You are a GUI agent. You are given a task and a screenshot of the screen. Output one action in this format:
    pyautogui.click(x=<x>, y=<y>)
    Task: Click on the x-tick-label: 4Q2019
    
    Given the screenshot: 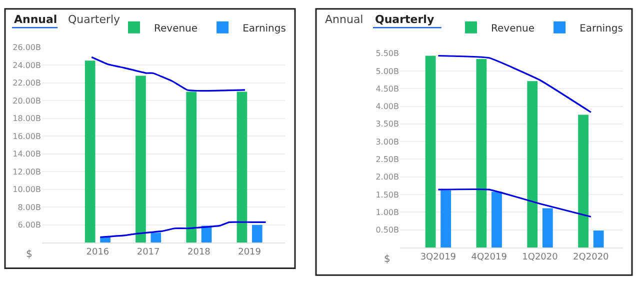 What is the action you would take?
    pyautogui.click(x=489, y=257)
    